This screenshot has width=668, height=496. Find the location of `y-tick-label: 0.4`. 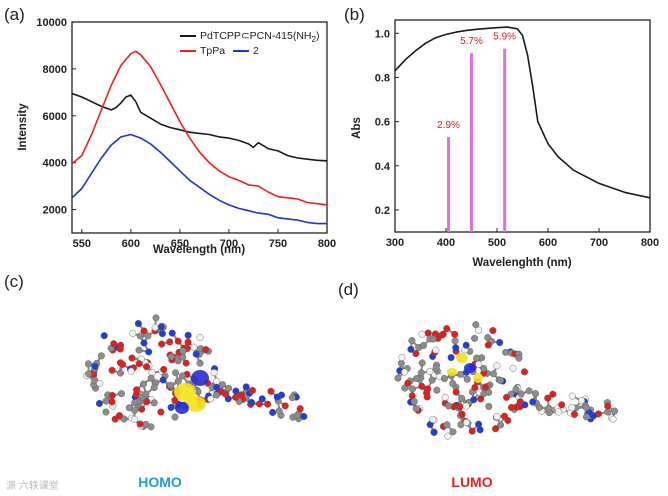

y-tick-label: 0.4 is located at coordinates (383, 167).